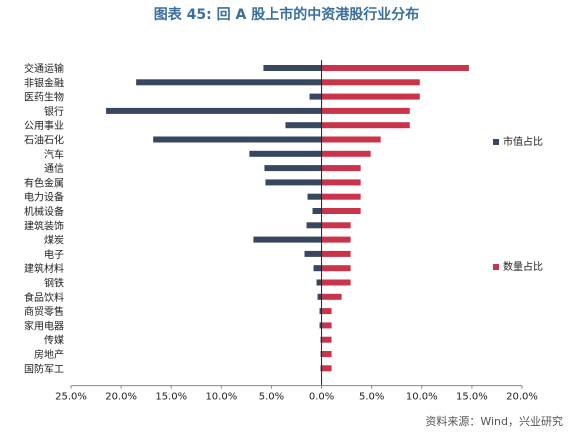 The width and height of the screenshot is (573, 433). I want to click on legend-label: 市值占比, so click(523, 141).